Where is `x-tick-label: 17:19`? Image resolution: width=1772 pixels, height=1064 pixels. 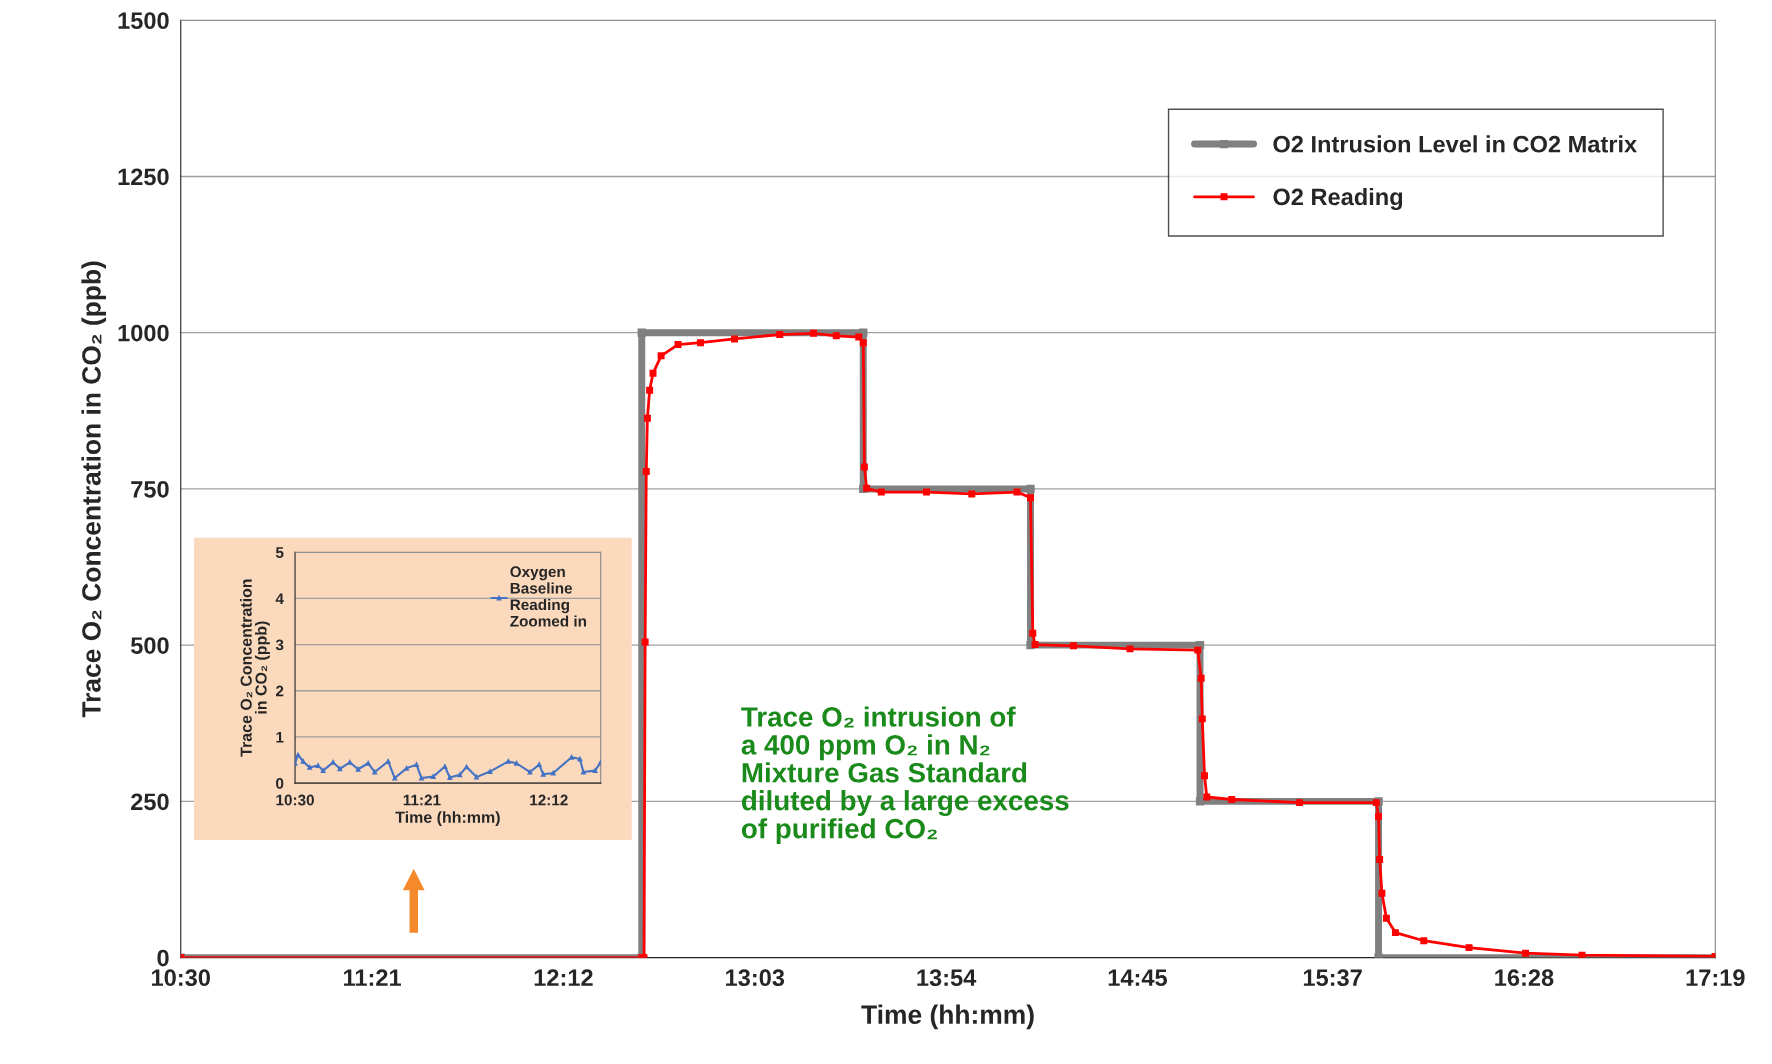
x-tick-label: 17:19 is located at coordinates (1715, 978).